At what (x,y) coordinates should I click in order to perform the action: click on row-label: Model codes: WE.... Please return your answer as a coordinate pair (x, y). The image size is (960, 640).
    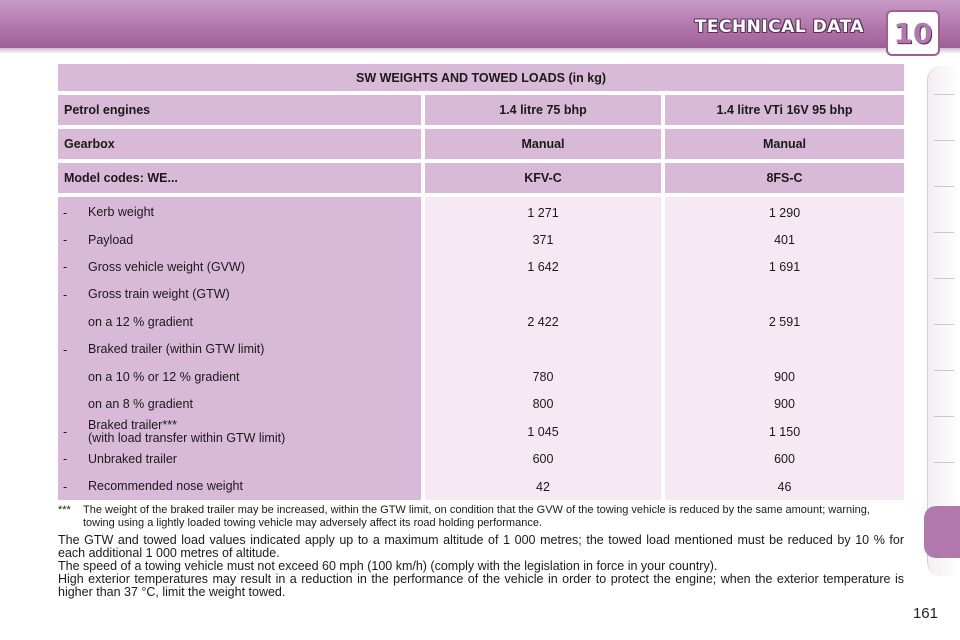
    Looking at the image, I should click on (239, 178).